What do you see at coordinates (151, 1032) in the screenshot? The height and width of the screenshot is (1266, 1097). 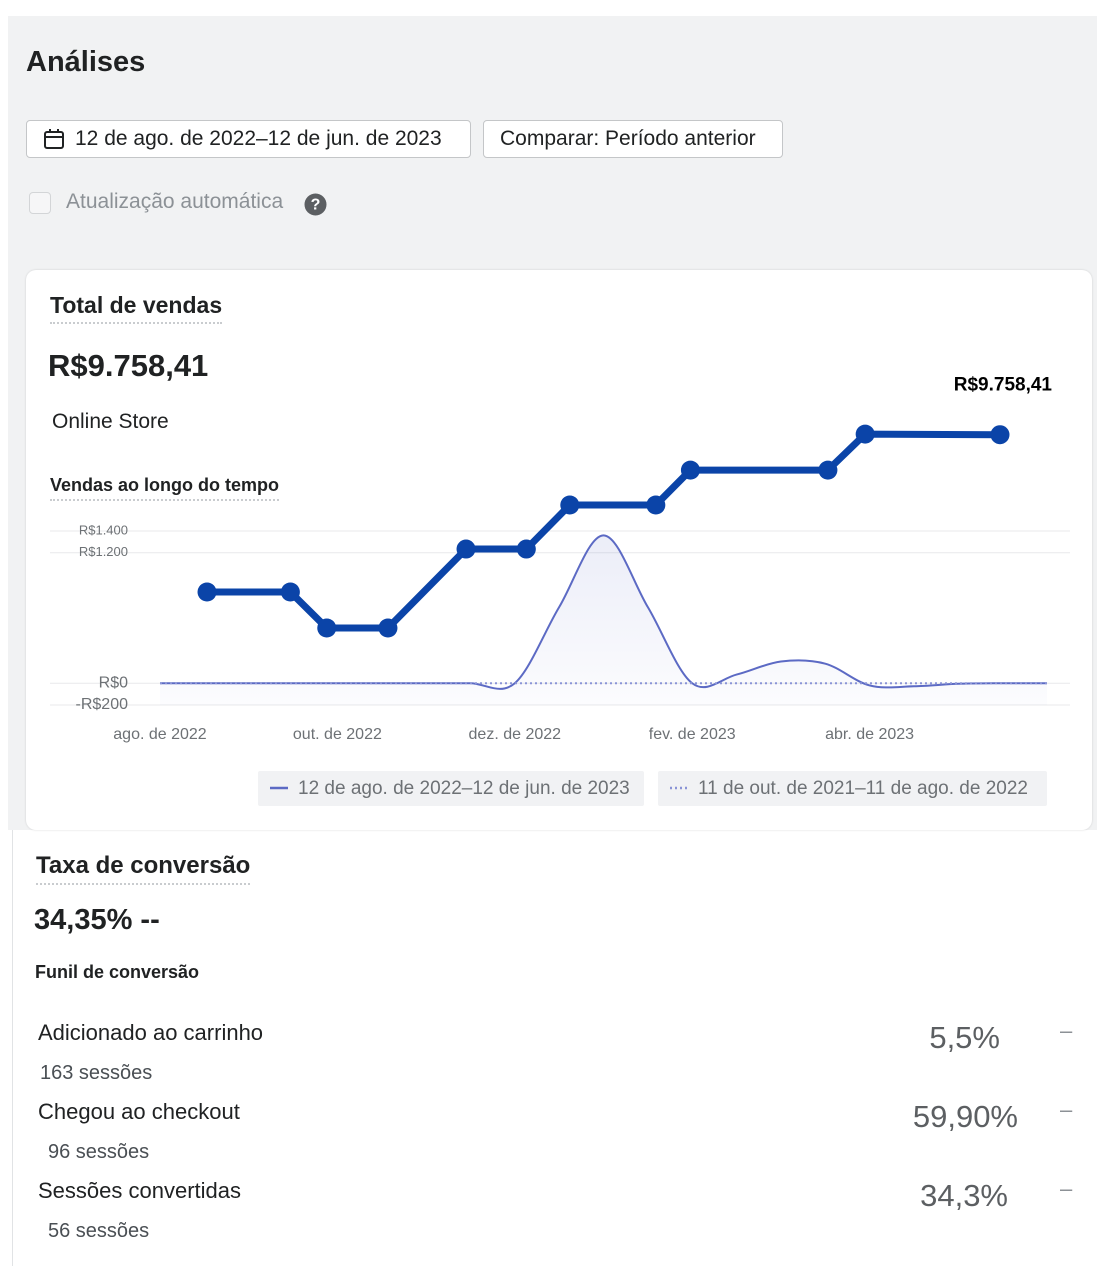 I see `step-label: Adicionado ao carrinho` at bounding box center [151, 1032].